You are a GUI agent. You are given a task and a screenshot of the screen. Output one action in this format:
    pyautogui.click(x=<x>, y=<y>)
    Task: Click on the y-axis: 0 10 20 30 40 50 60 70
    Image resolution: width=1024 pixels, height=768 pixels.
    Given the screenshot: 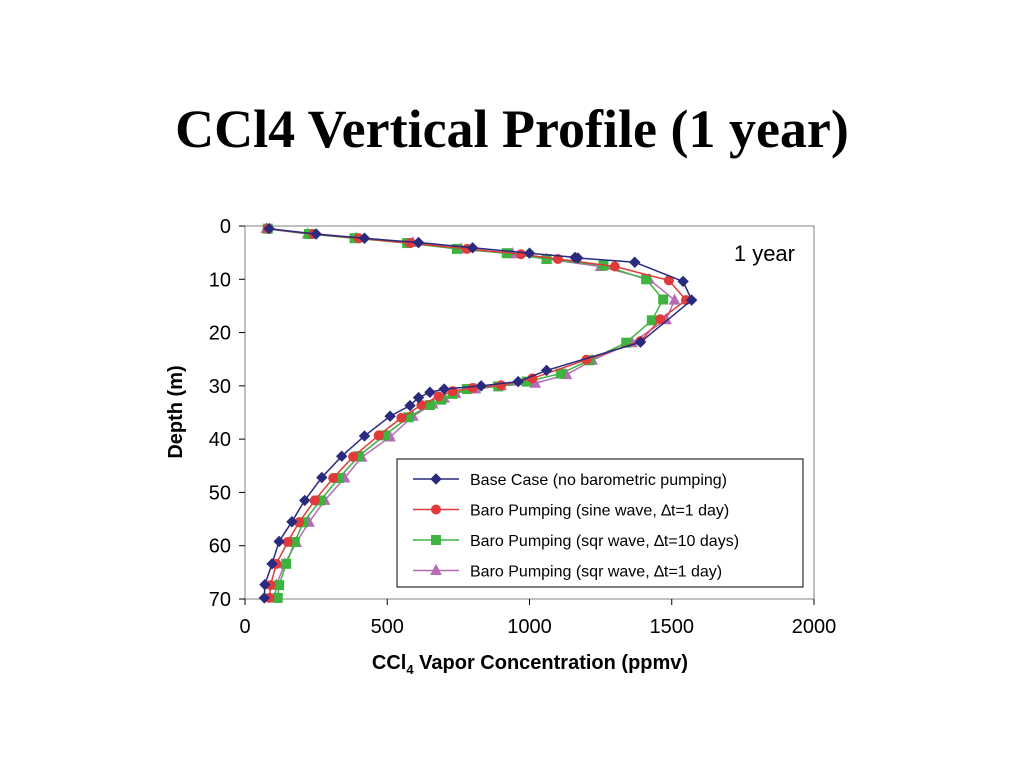 What is the action you would take?
    pyautogui.click(x=227, y=413)
    